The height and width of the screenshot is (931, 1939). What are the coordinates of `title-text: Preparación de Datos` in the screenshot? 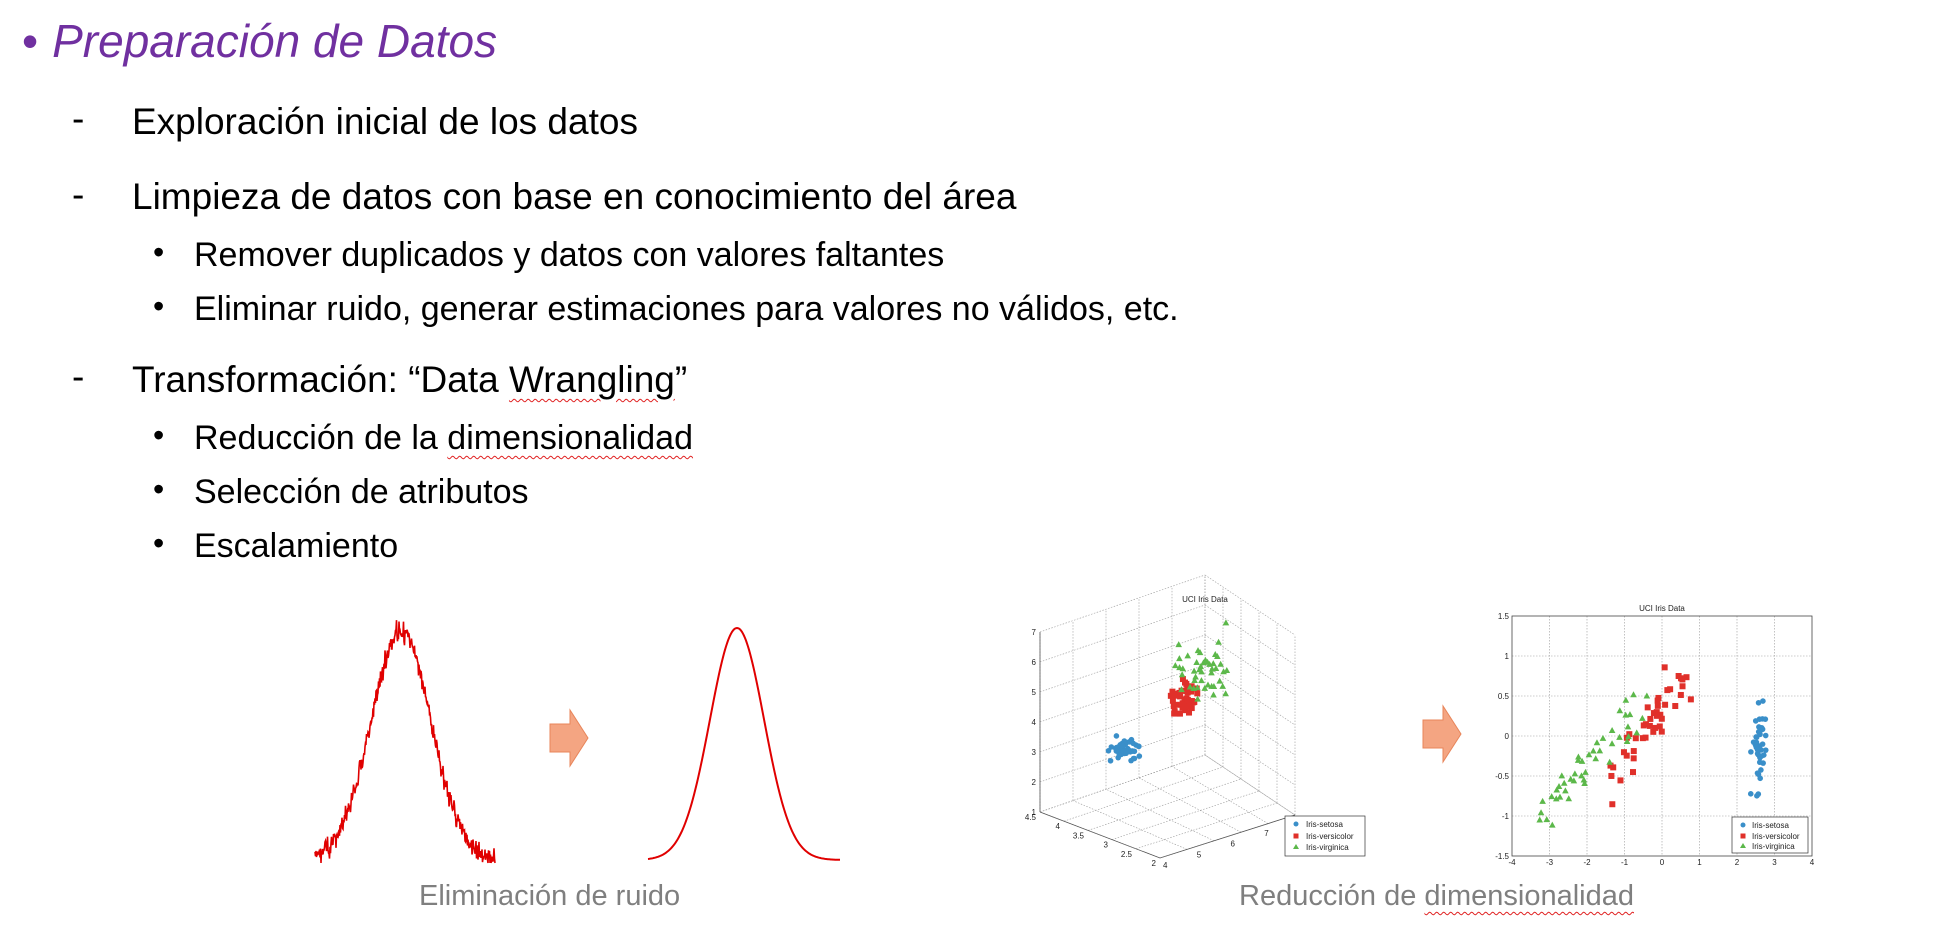 It's located at (275, 41).